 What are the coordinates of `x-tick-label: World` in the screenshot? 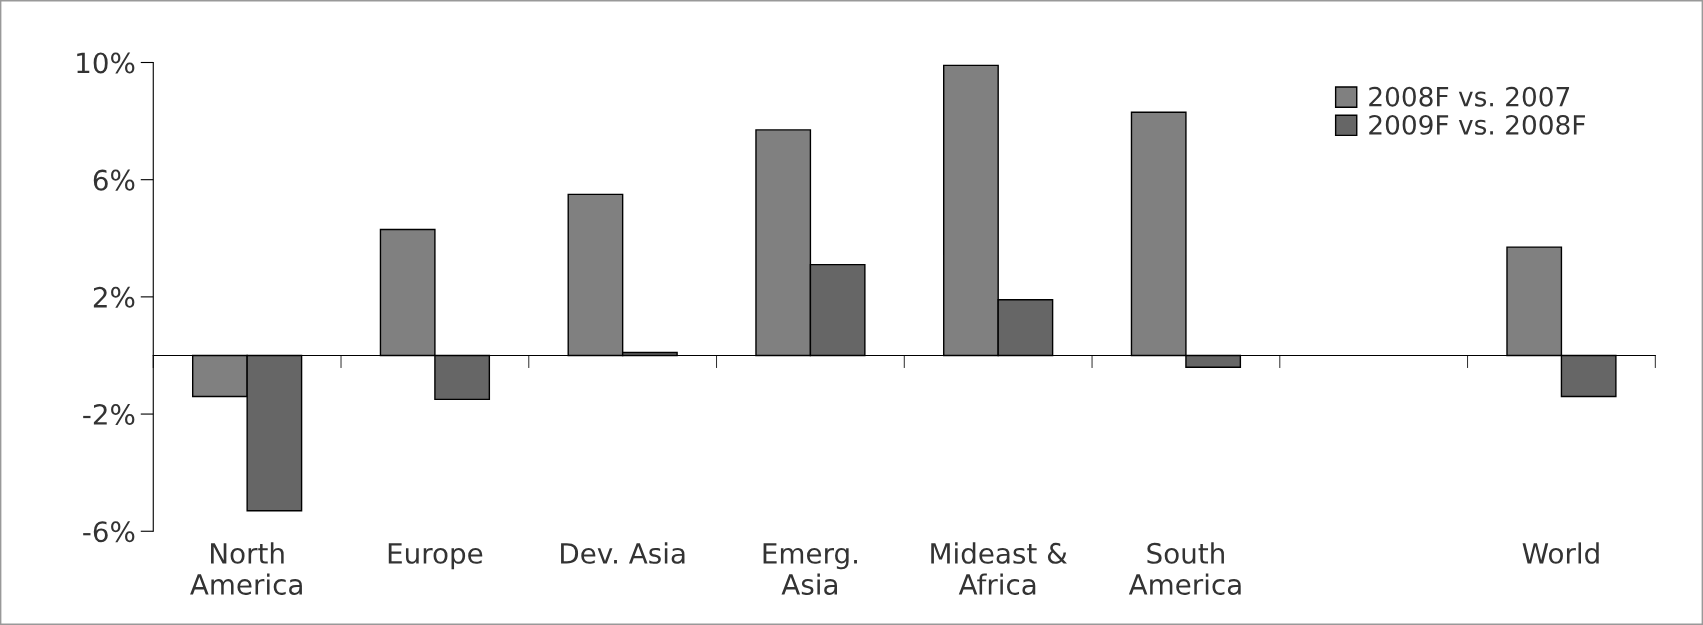 It's located at (1560, 553).